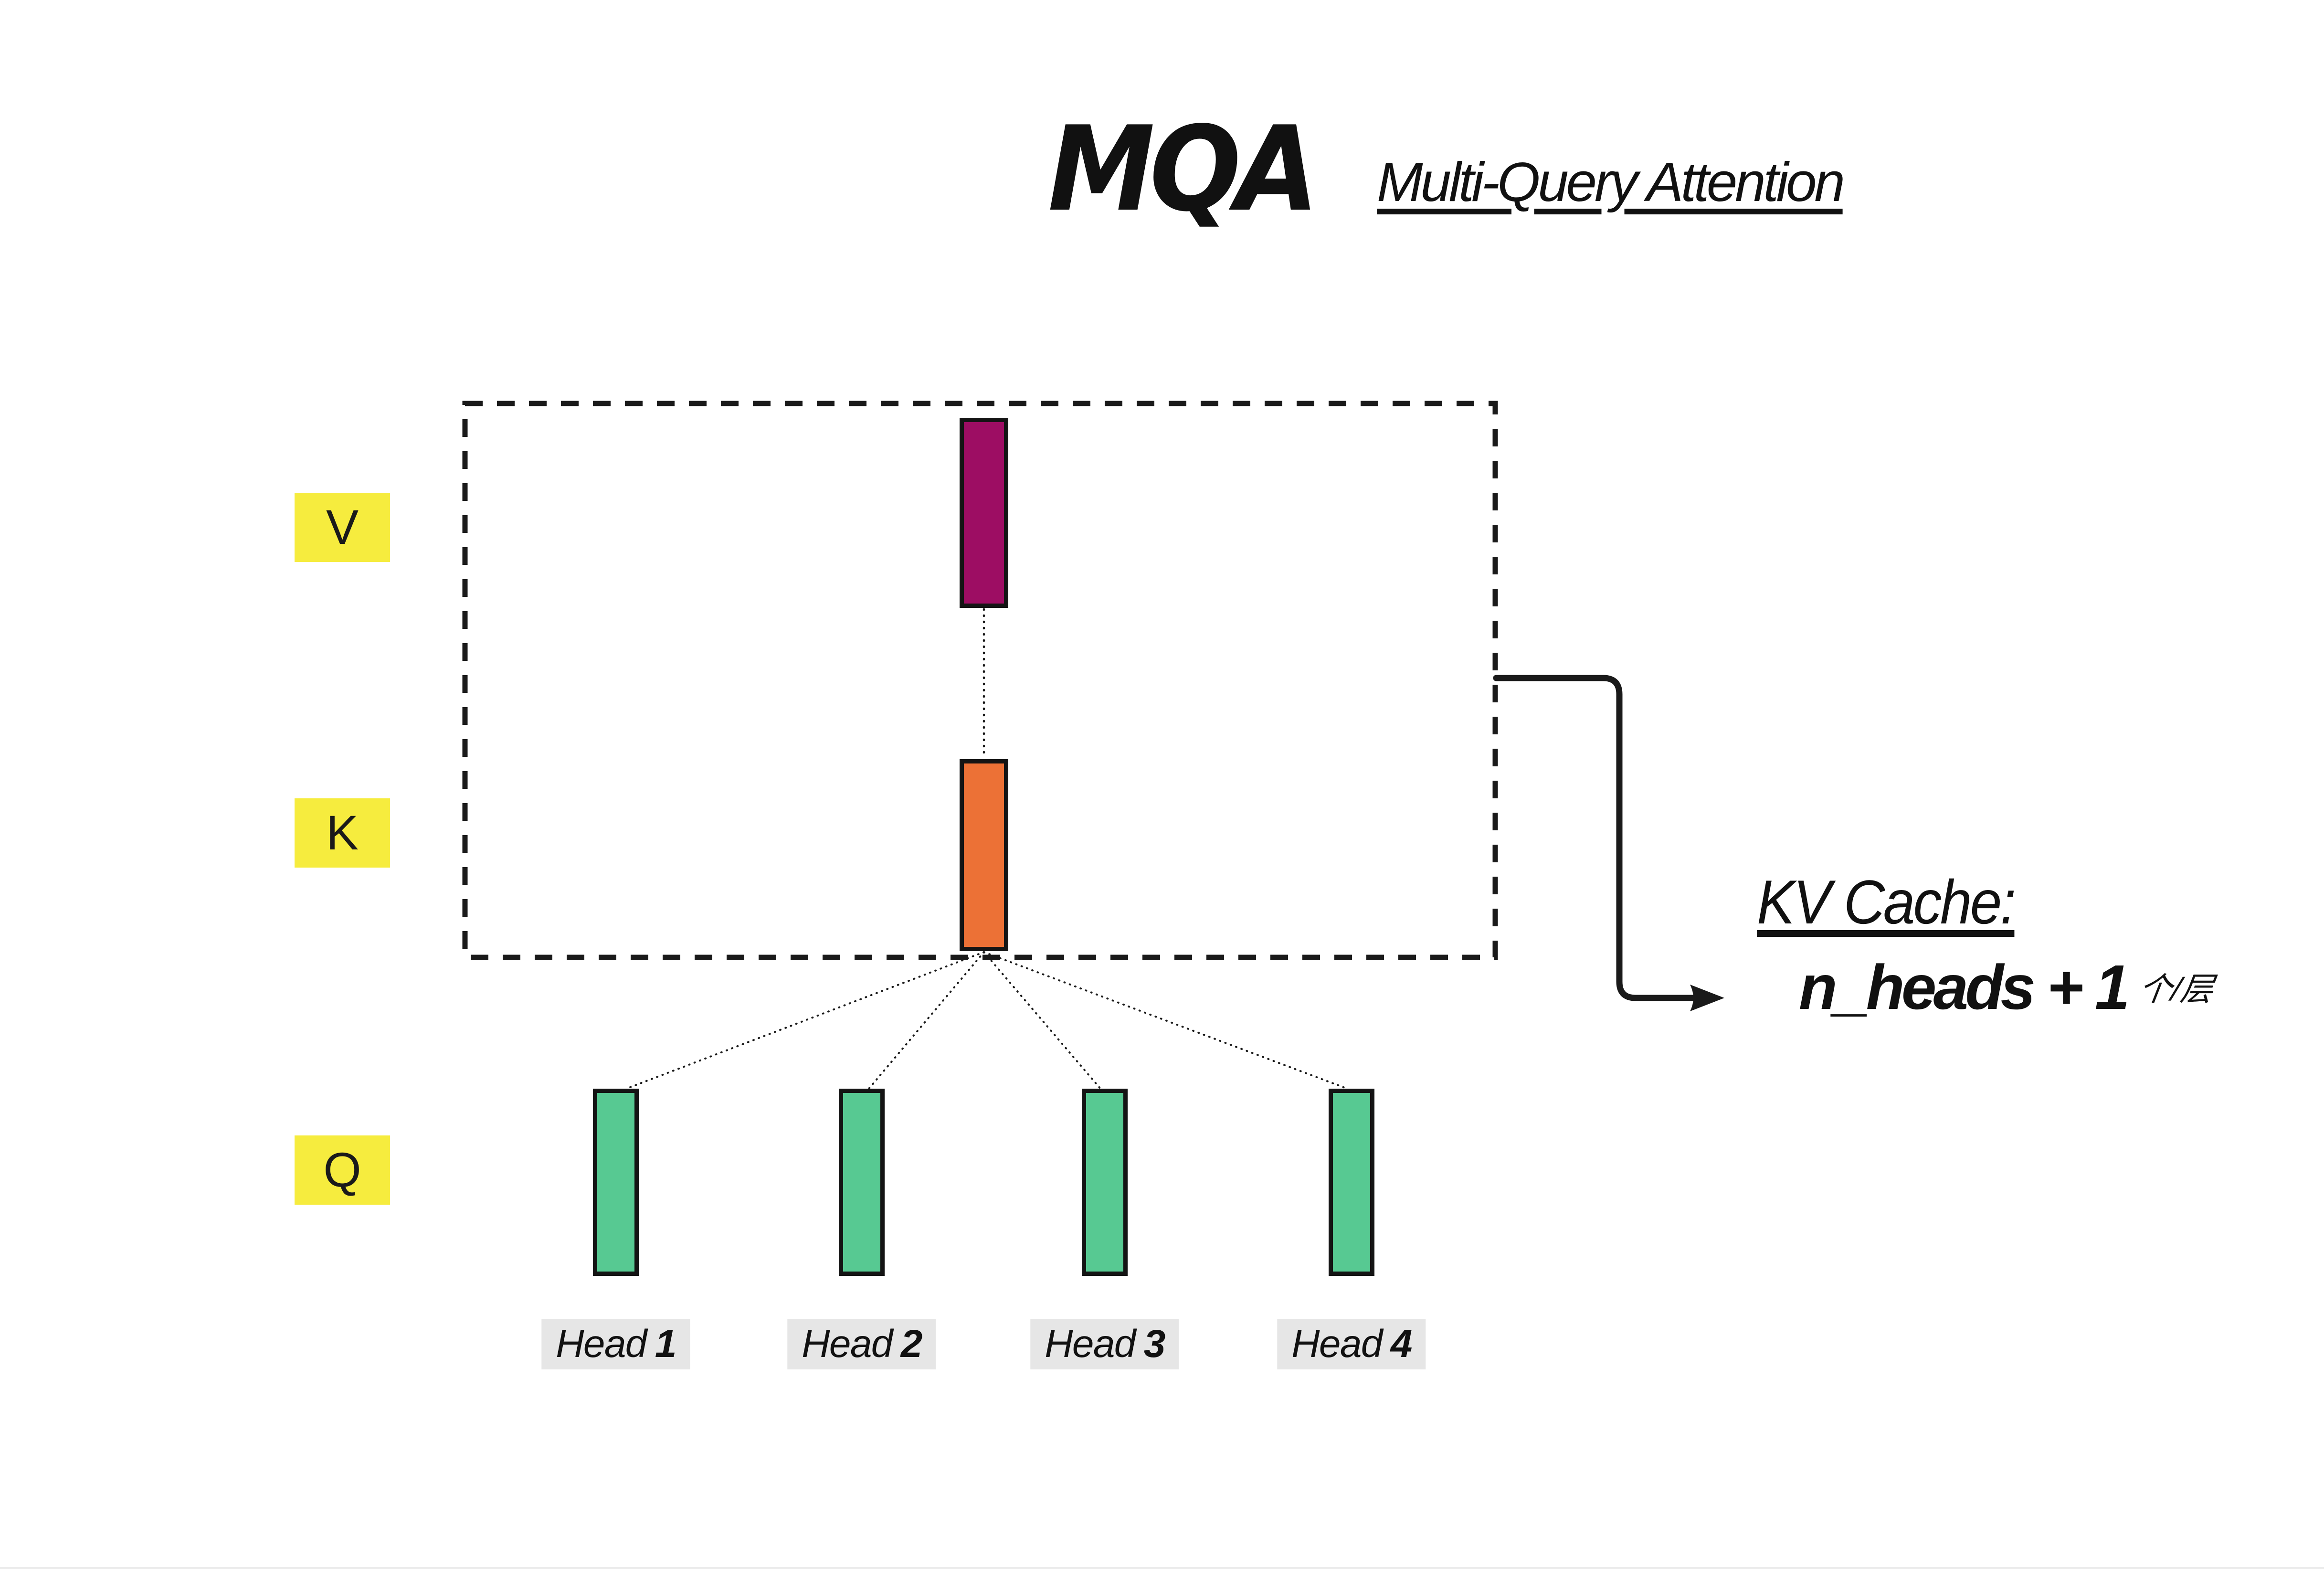  Describe the element at coordinates (1401, 1344) in the screenshot. I see `head-label-number: 4` at that location.